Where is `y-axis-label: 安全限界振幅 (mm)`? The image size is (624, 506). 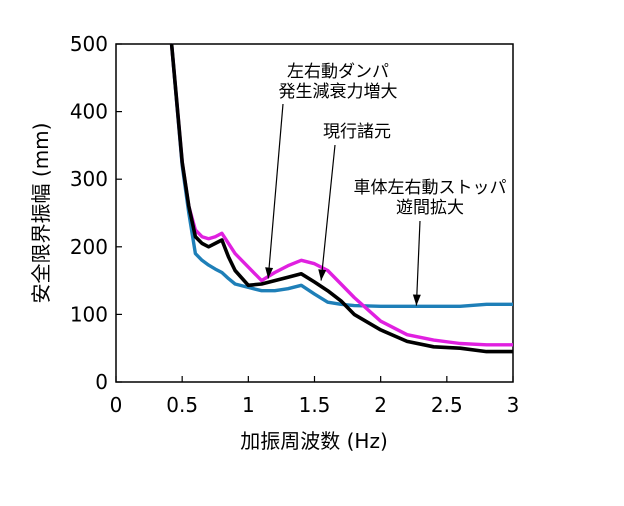
y-axis-label: 安全限界振幅 (mm) is located at coordinates (41, 213).